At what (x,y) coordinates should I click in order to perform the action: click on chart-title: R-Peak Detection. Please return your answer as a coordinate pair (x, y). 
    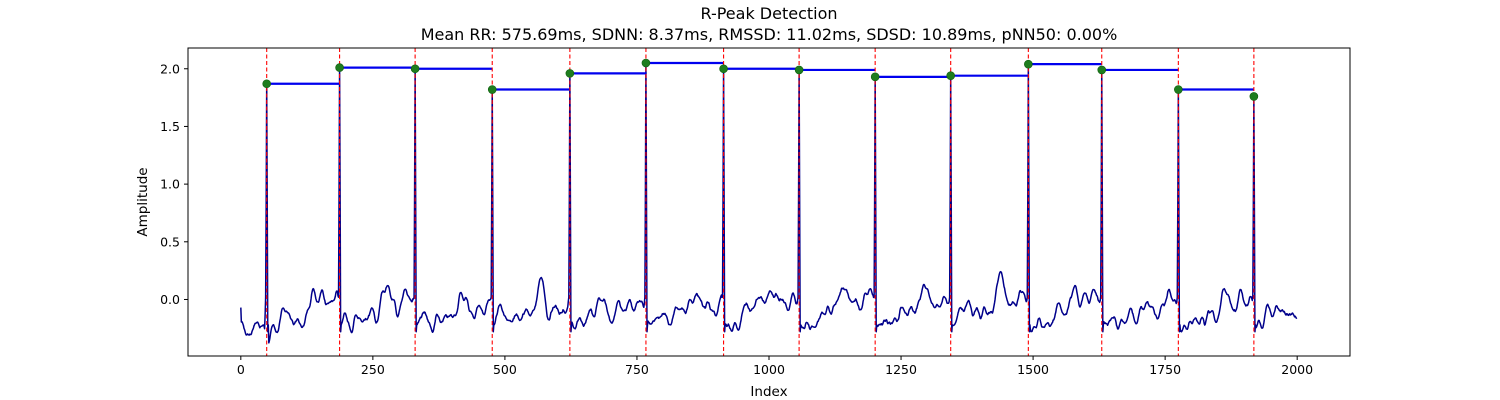
    Looking at the image, I should click on (768, 13).